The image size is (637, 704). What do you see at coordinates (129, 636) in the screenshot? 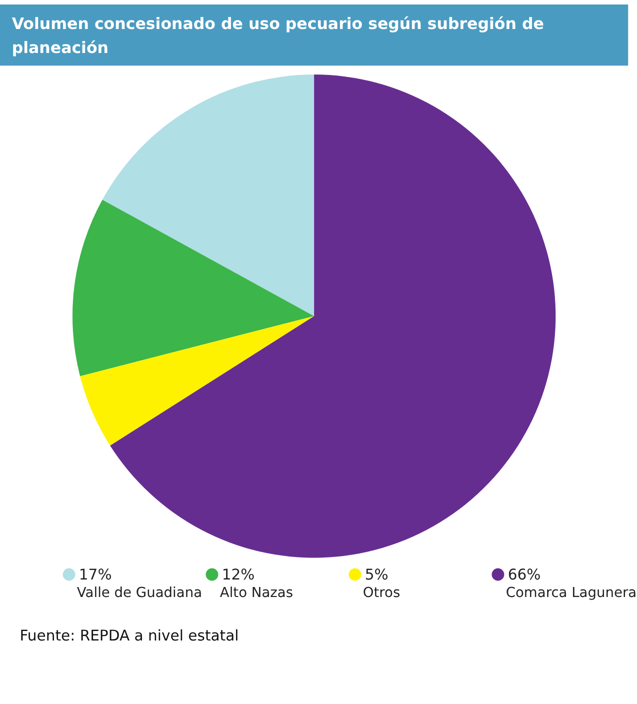
I see `source-note: Fuente: REPDA a nivel estatal` at bounding box center [129, 636].